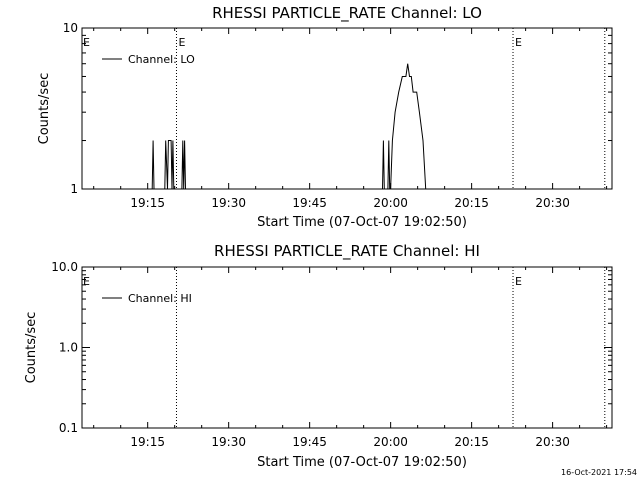 The image size is (640, 480). What do you see at coordinates (147, 442) in the screenshot?
I see `hi-x-tick-label: 19:15` at bounding box center [147, 442].